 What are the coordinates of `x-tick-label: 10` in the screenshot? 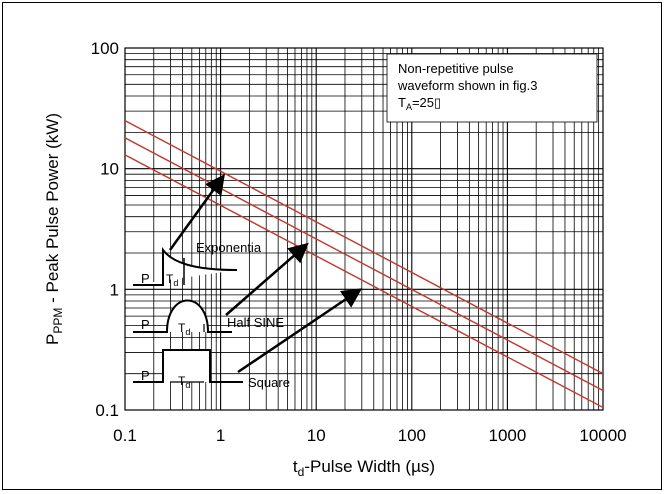 It's located at (316, 435).